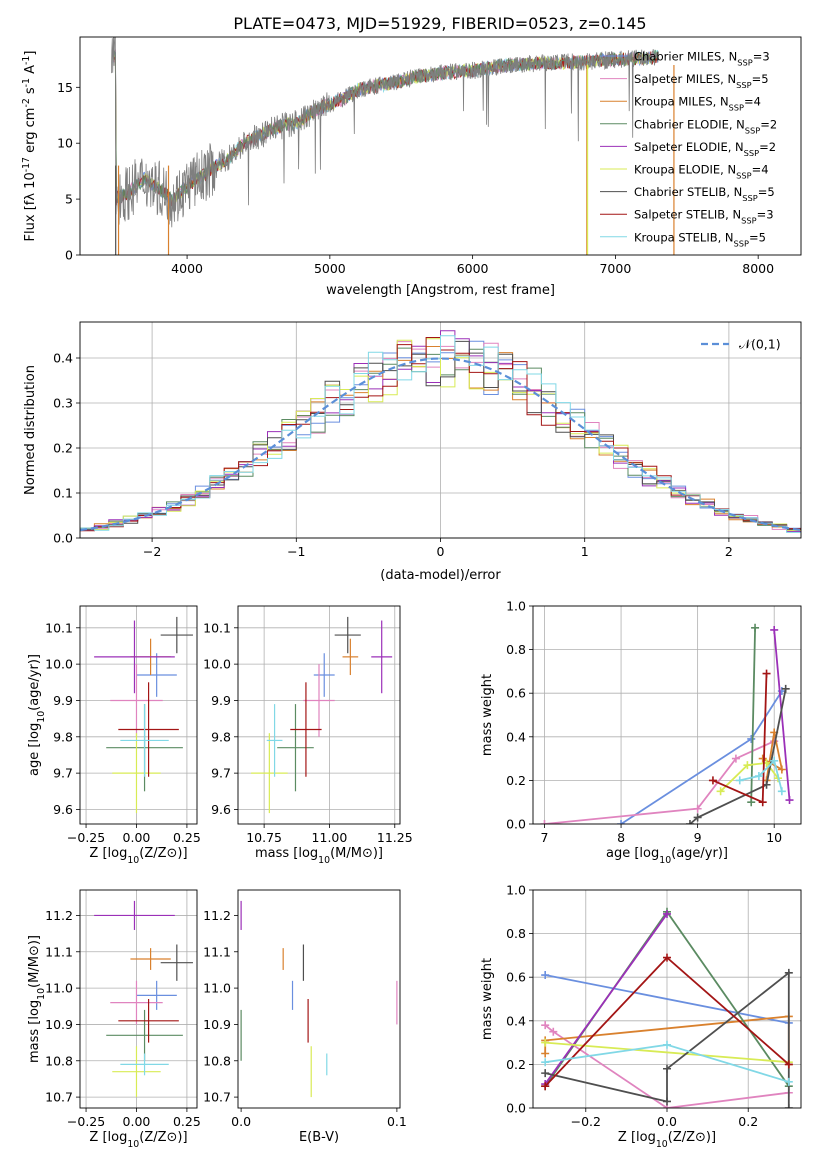 The image size is (819, 1170). Describe the element at coordinates (774, 837) in the screenshot. I see `x-tick-label: 10` at that location.